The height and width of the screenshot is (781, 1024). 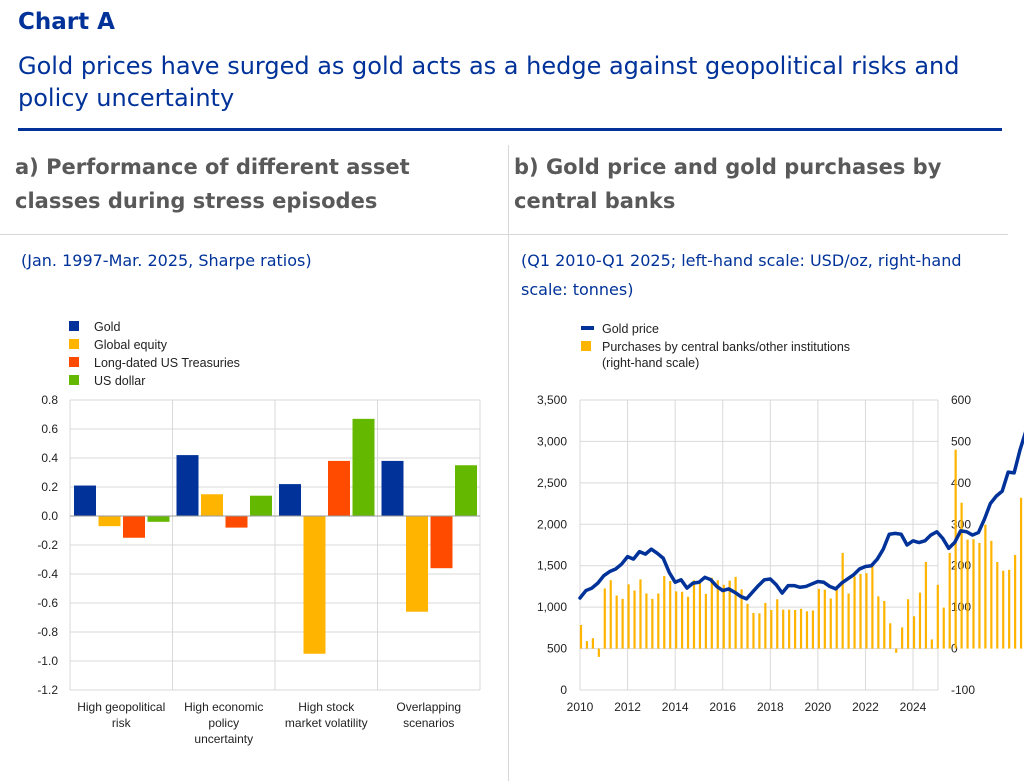 What do you see at coordinates (47, 661) in the screenshot?
I see `y-tick-label: -1.0` at bounding box center [47, 661].